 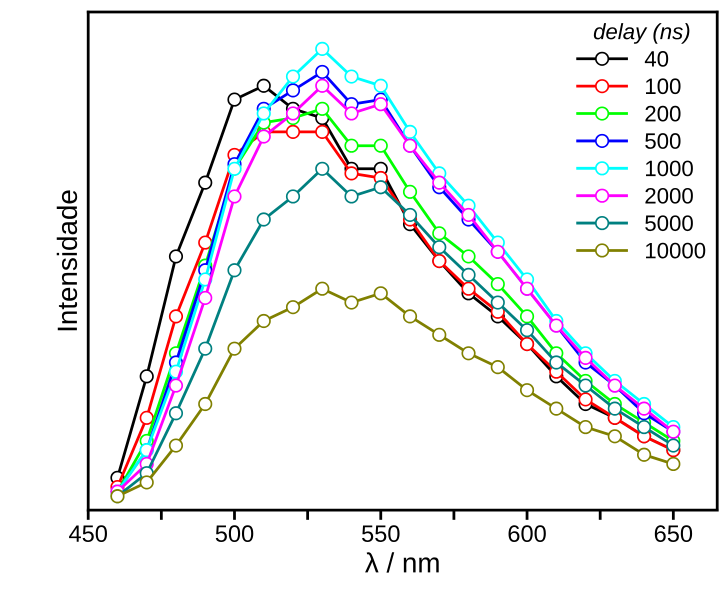 What do you see at coordinates (381, 533) in the screenshot?
I see `x-tick-label: 550` at bounding box center [381, 533].